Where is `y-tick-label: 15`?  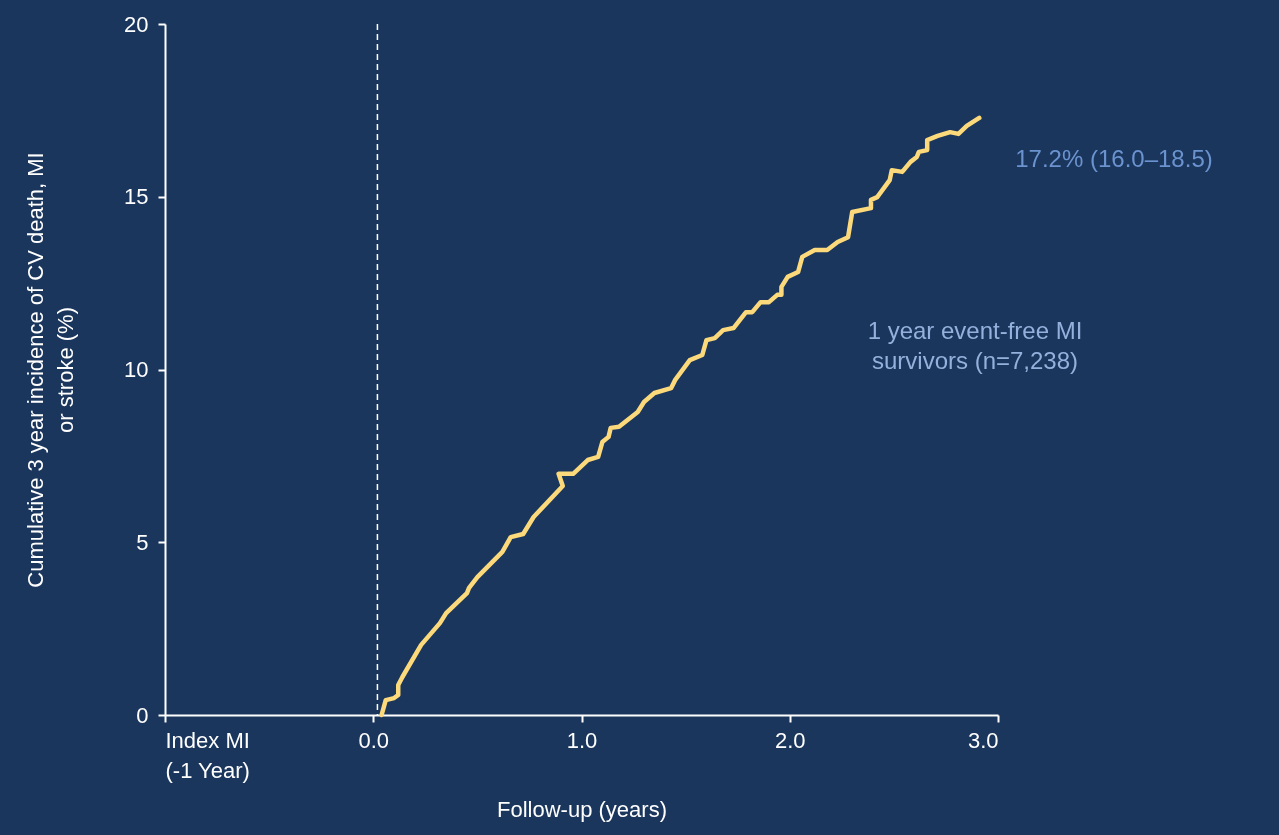 y-tick-label: 15 is located at coordinates (136, 197).